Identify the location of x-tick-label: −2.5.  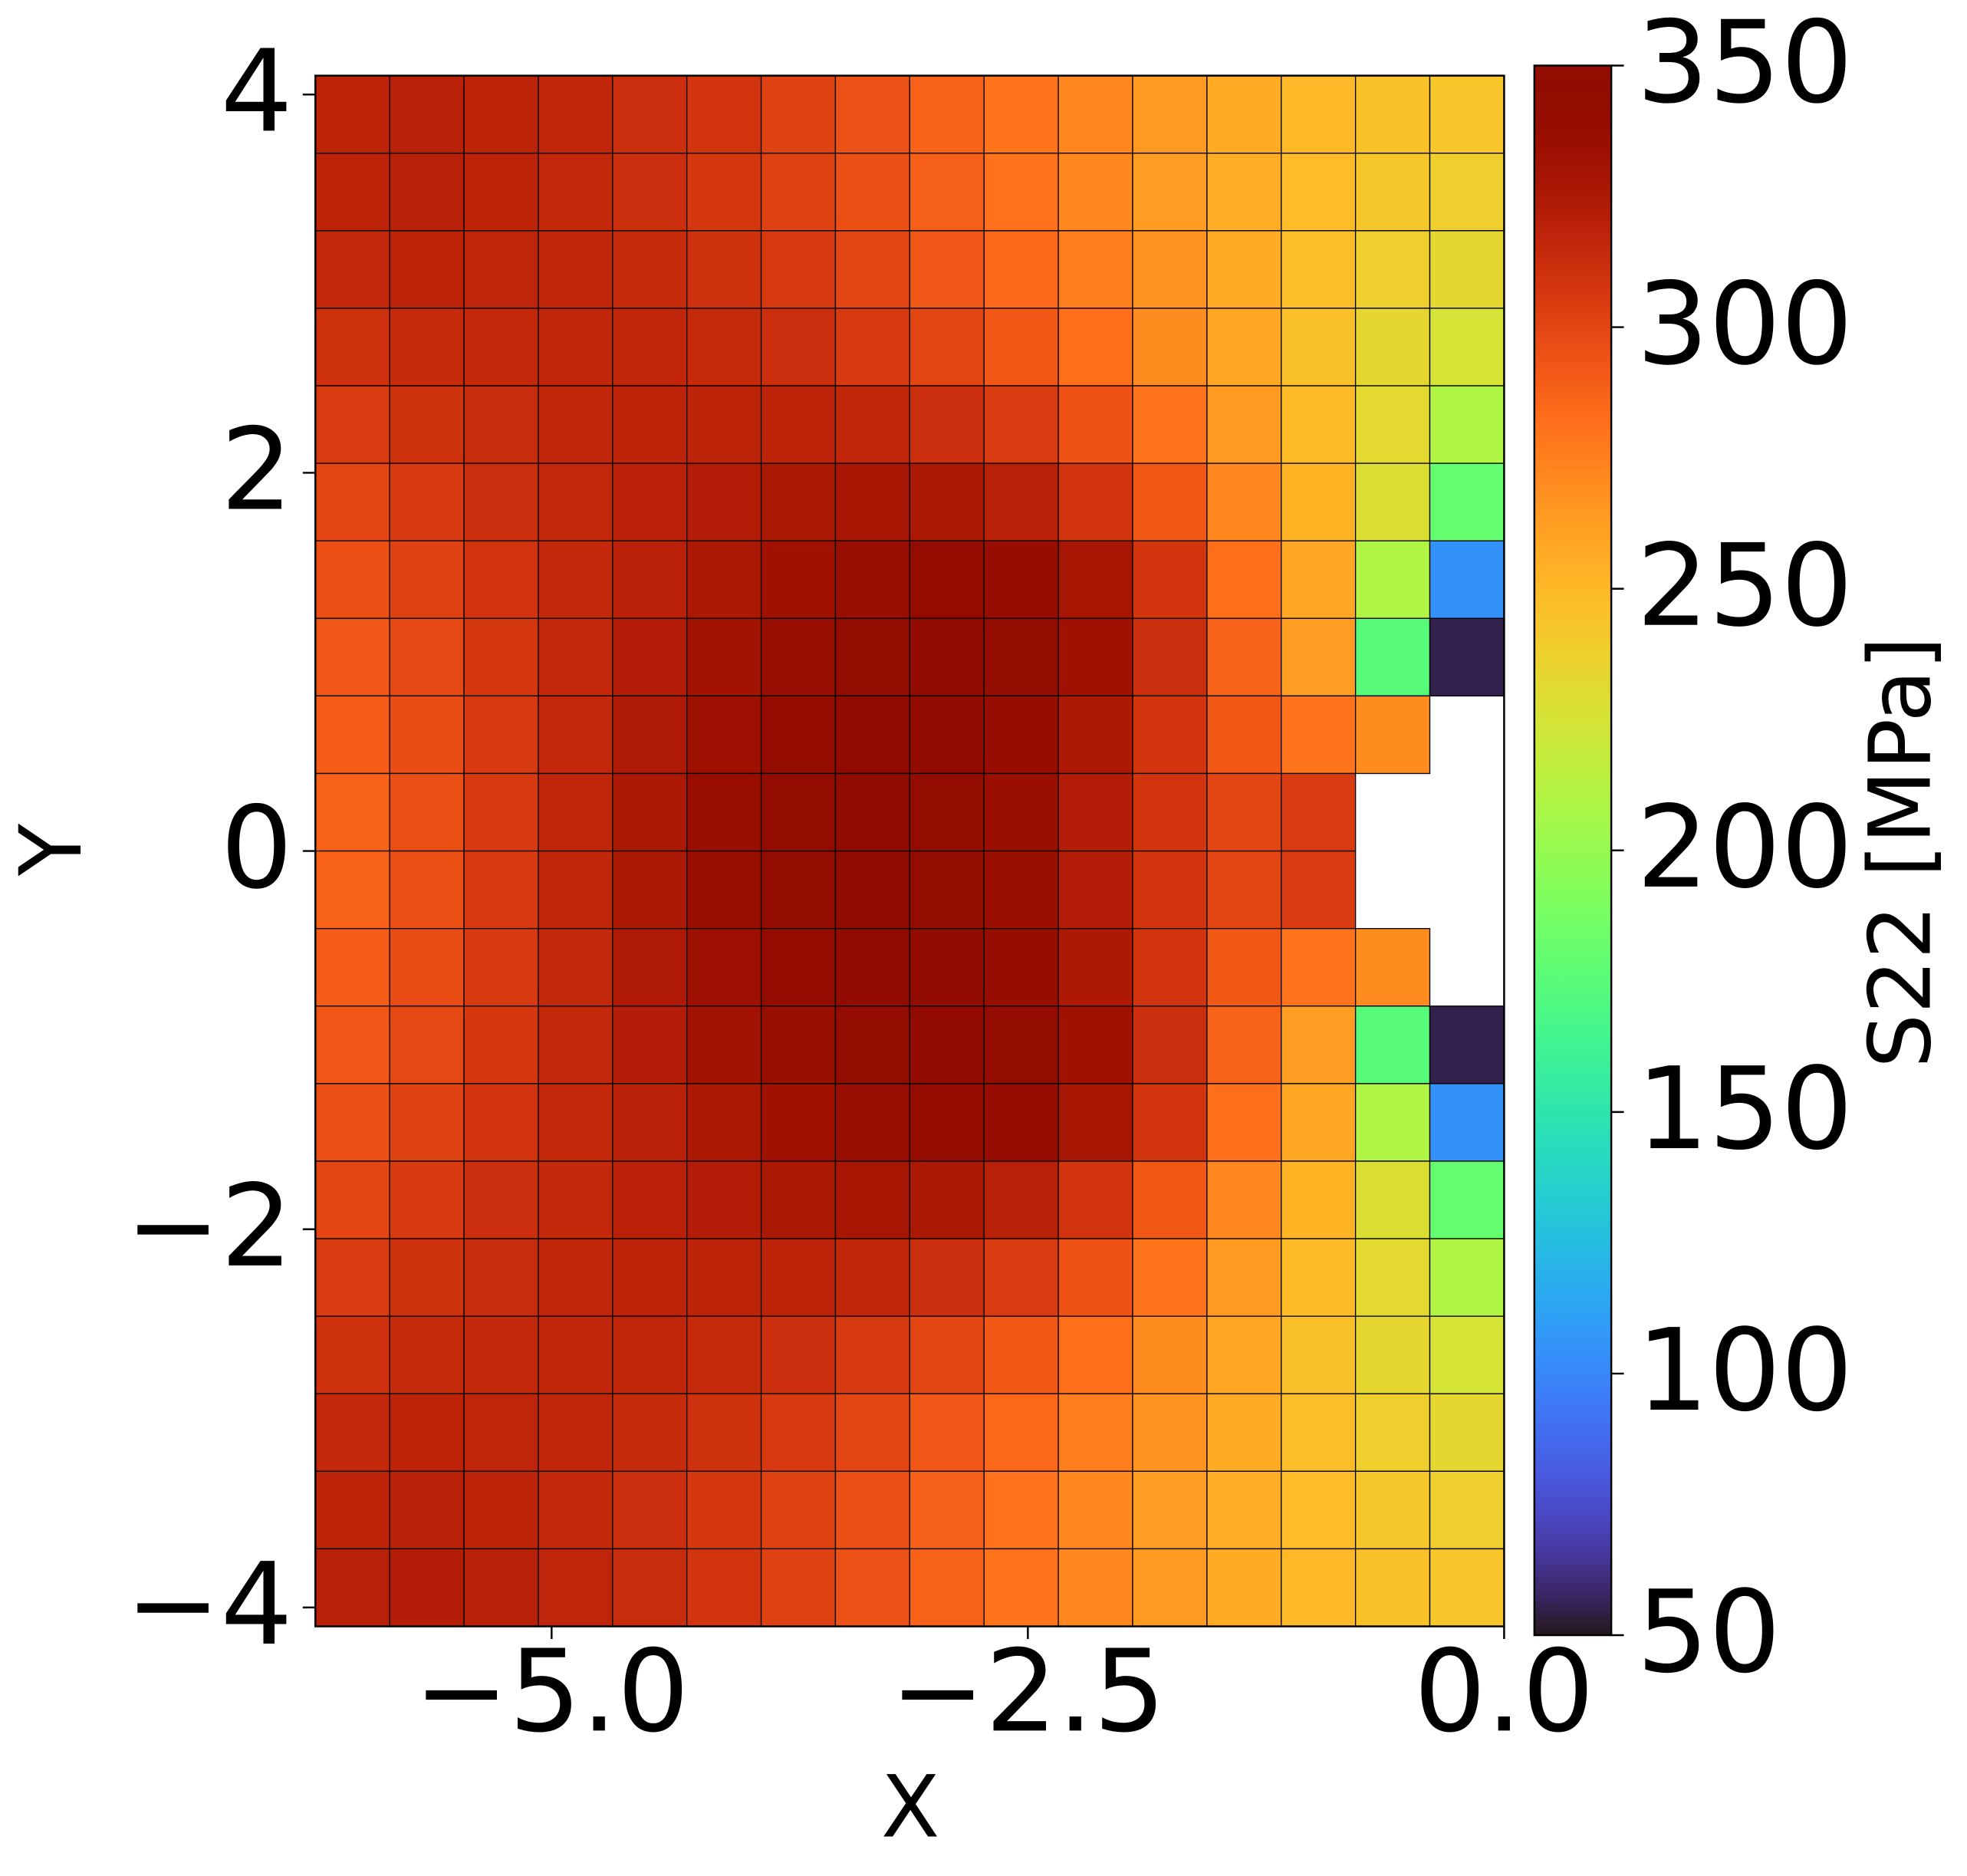
(1028, 1691).